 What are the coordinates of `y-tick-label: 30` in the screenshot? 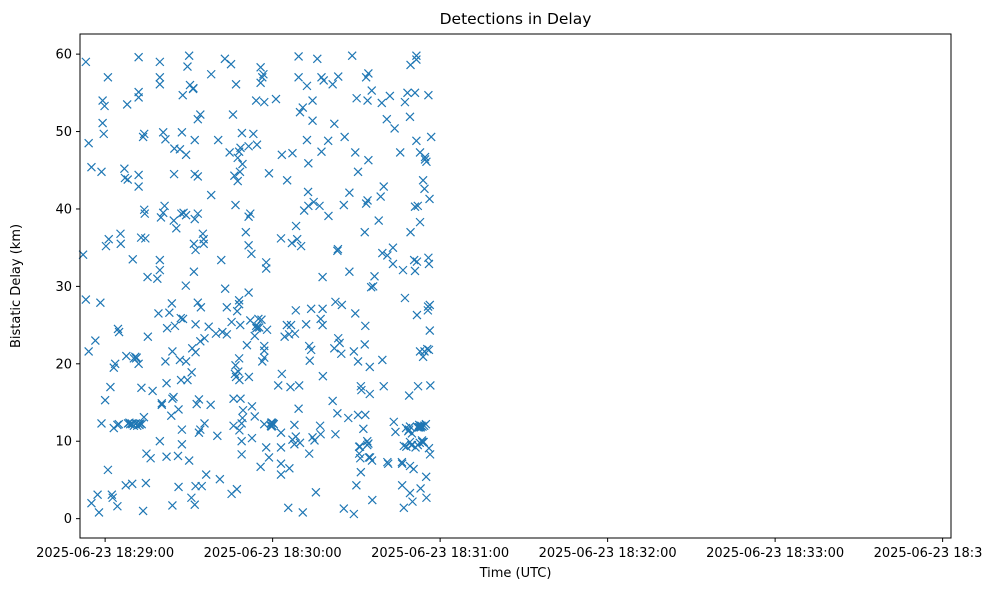 It's located at (63, 287).